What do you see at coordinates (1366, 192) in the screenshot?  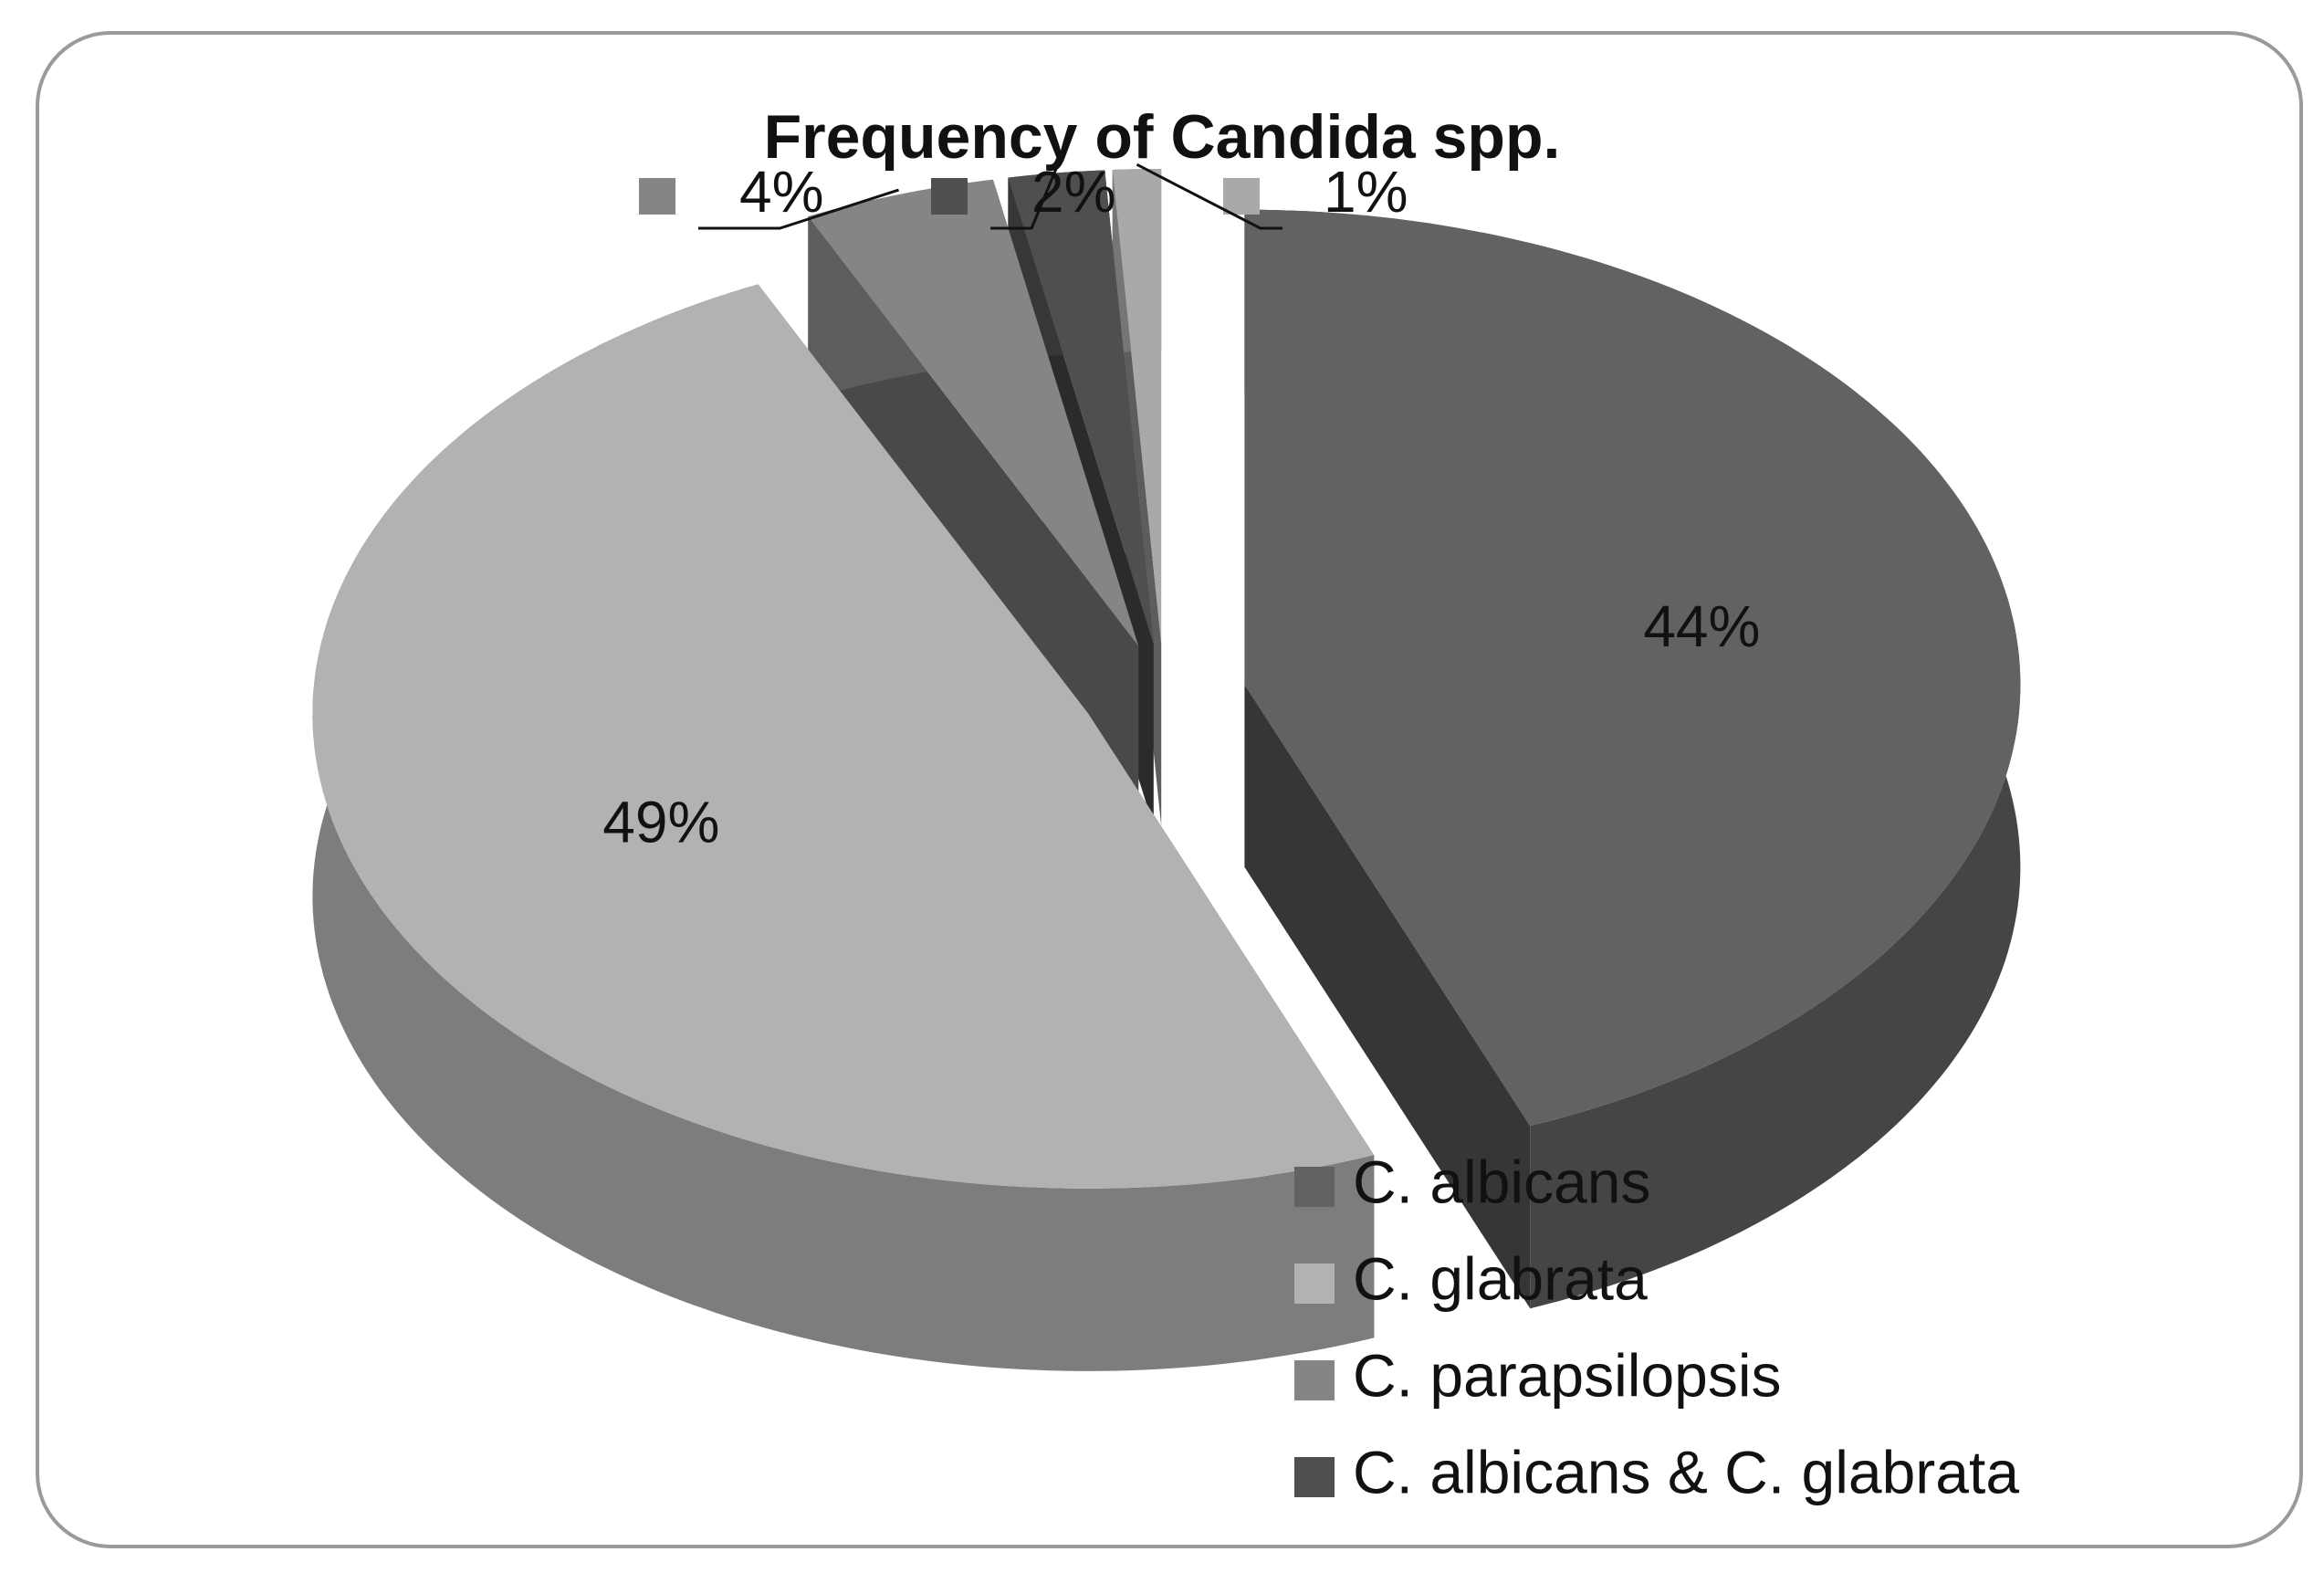 I see `value-label: 1%` at bounding box center [1366, 192].